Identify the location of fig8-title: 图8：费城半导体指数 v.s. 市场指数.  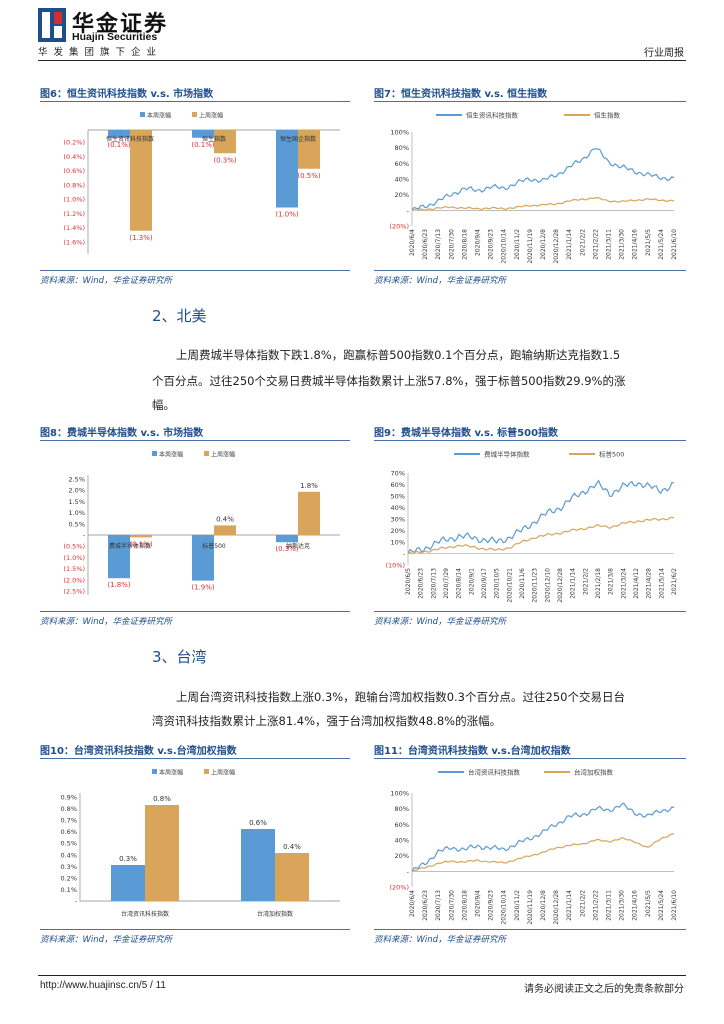
(122, 433).